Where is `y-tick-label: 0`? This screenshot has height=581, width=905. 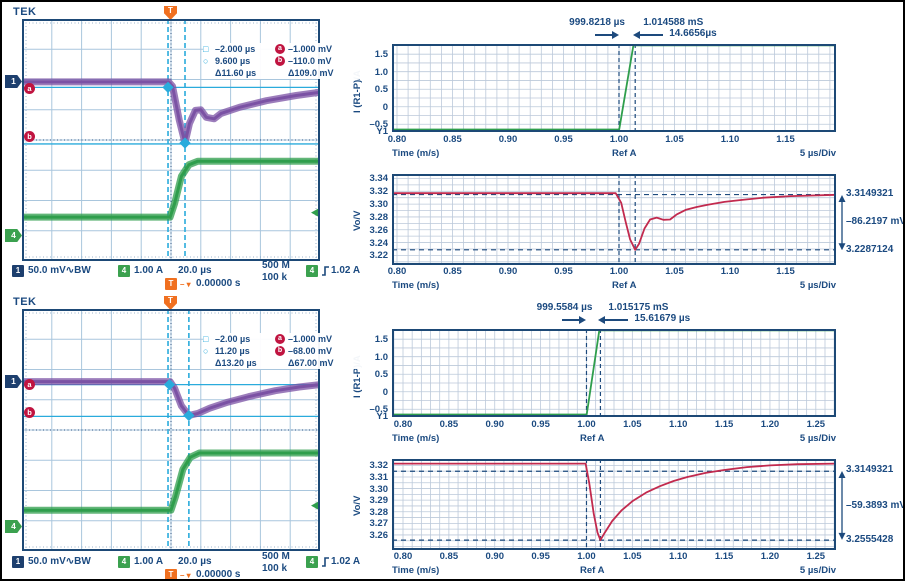
y-tick-label: 0 is located at coordinates (385, 107).